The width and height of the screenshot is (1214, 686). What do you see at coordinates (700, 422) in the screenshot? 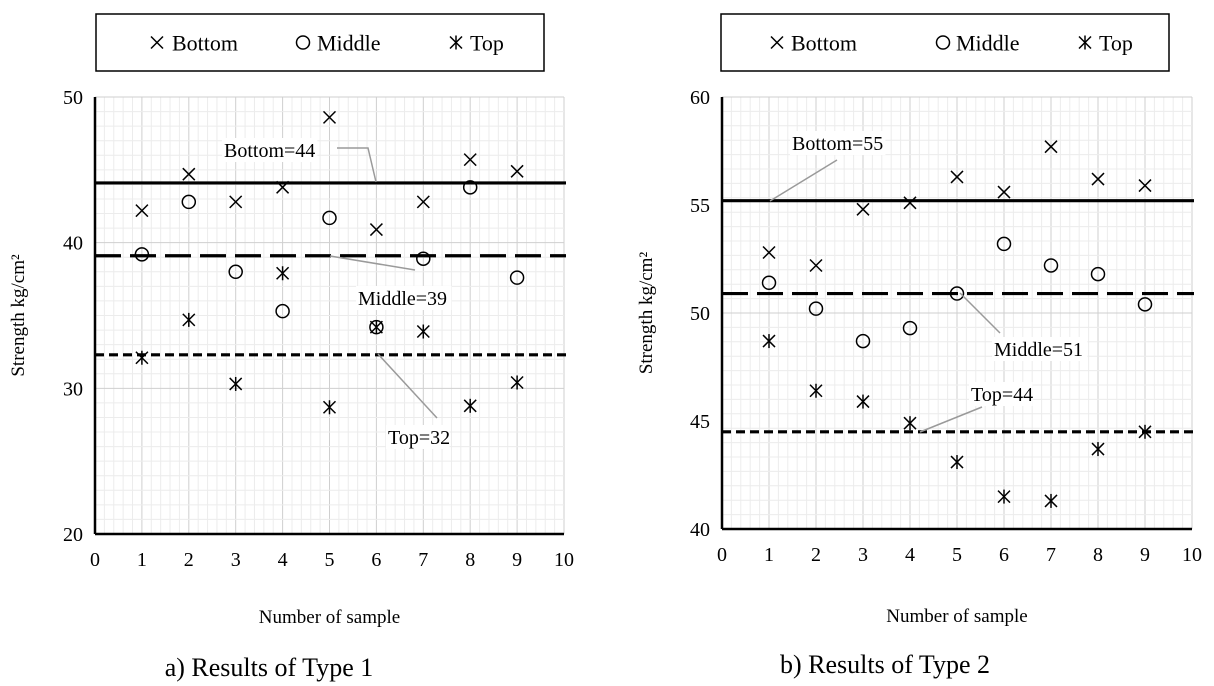
I see `y-tick-label: 45` at bounding box center [700, 422].